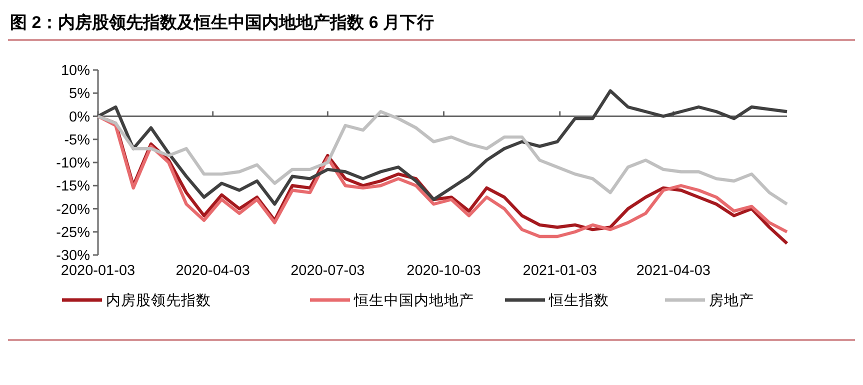 Image resolution: width=863 pixels, height=385 pixels. I want to click on y-tick-label: 10%, so click(75, 71).